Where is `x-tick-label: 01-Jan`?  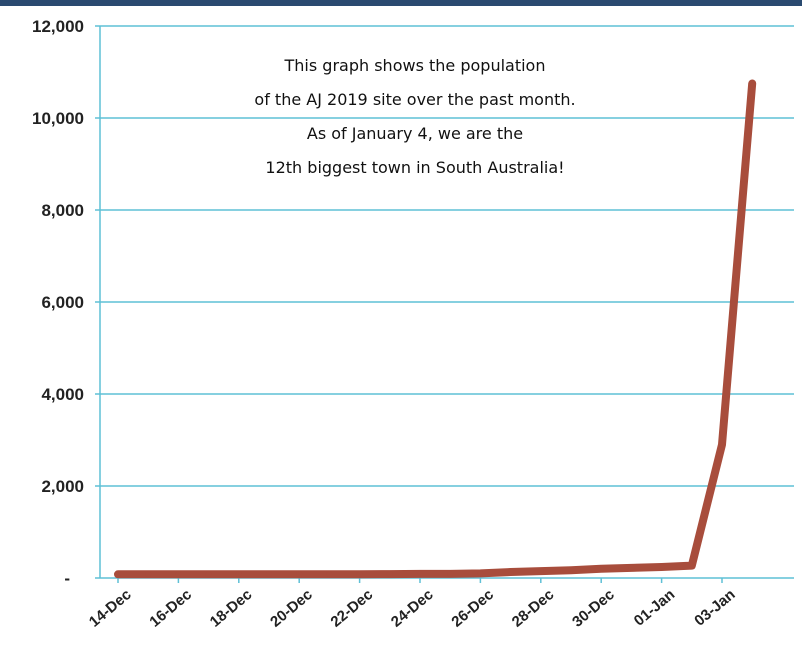
x-tick-label: 01-Jan is located at coordinates (654, 608).